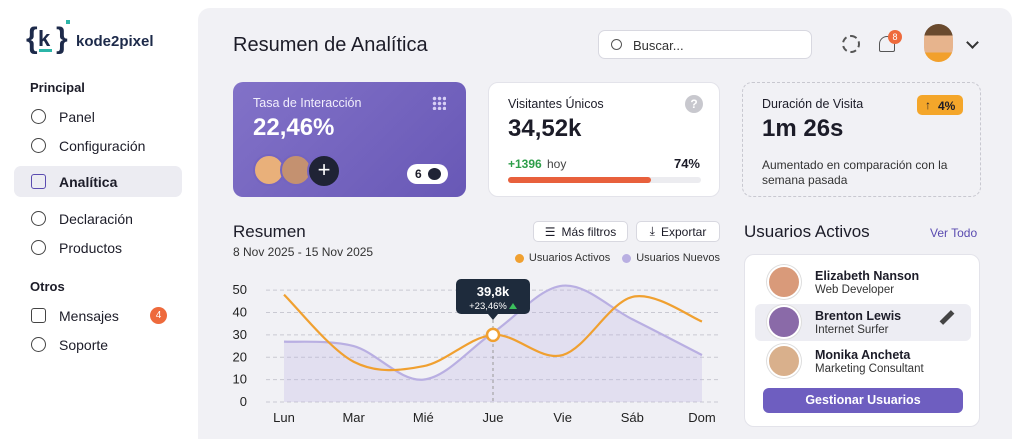 This screenshot has height=439, width=1024. I want to click on settings-button, so click(851, 44).